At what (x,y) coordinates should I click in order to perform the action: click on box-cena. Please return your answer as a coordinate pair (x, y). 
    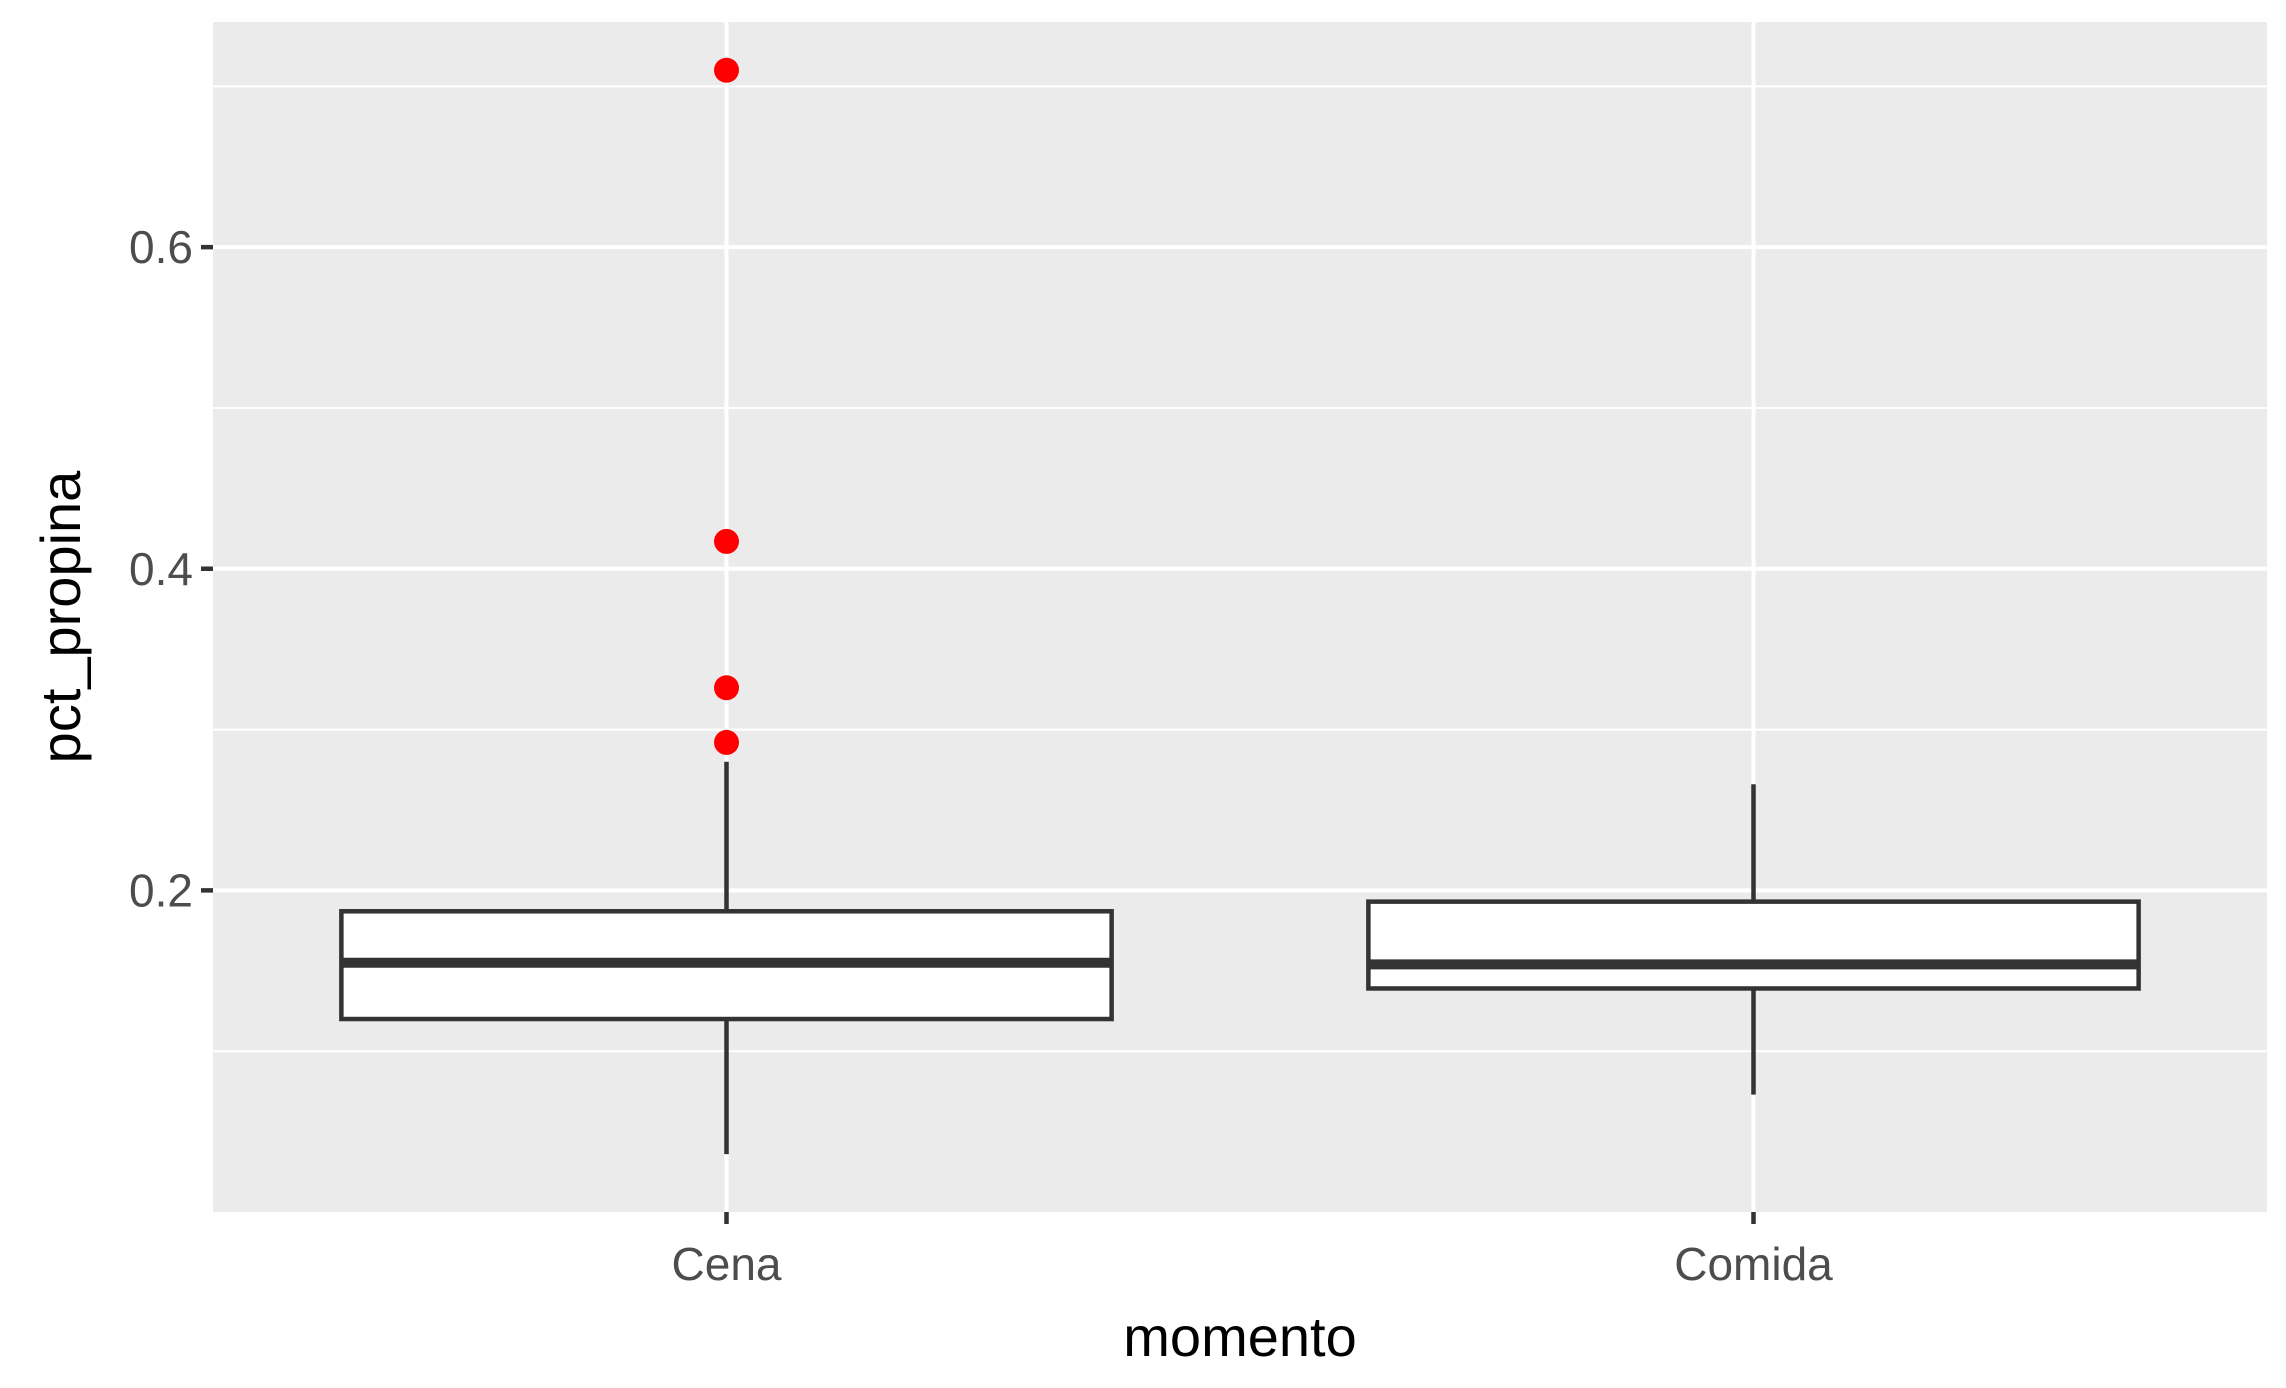
    Looking at the image, I should click on (726, 958).